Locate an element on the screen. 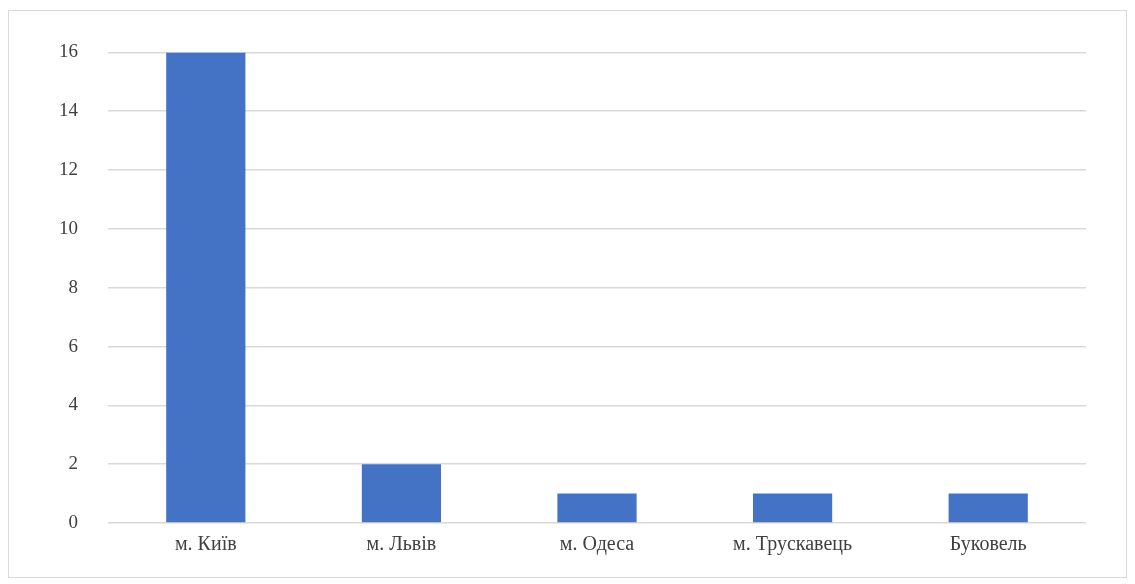 This screenshot has width=1135, height=584. x-tick-label: м. Київ is located at coordinates (205, 543).